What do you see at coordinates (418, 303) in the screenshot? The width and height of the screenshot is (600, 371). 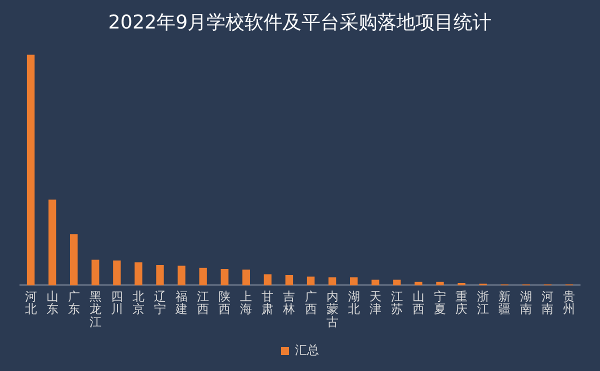 I see `x-tick-label: 山西` at bounding box center [418, 303].